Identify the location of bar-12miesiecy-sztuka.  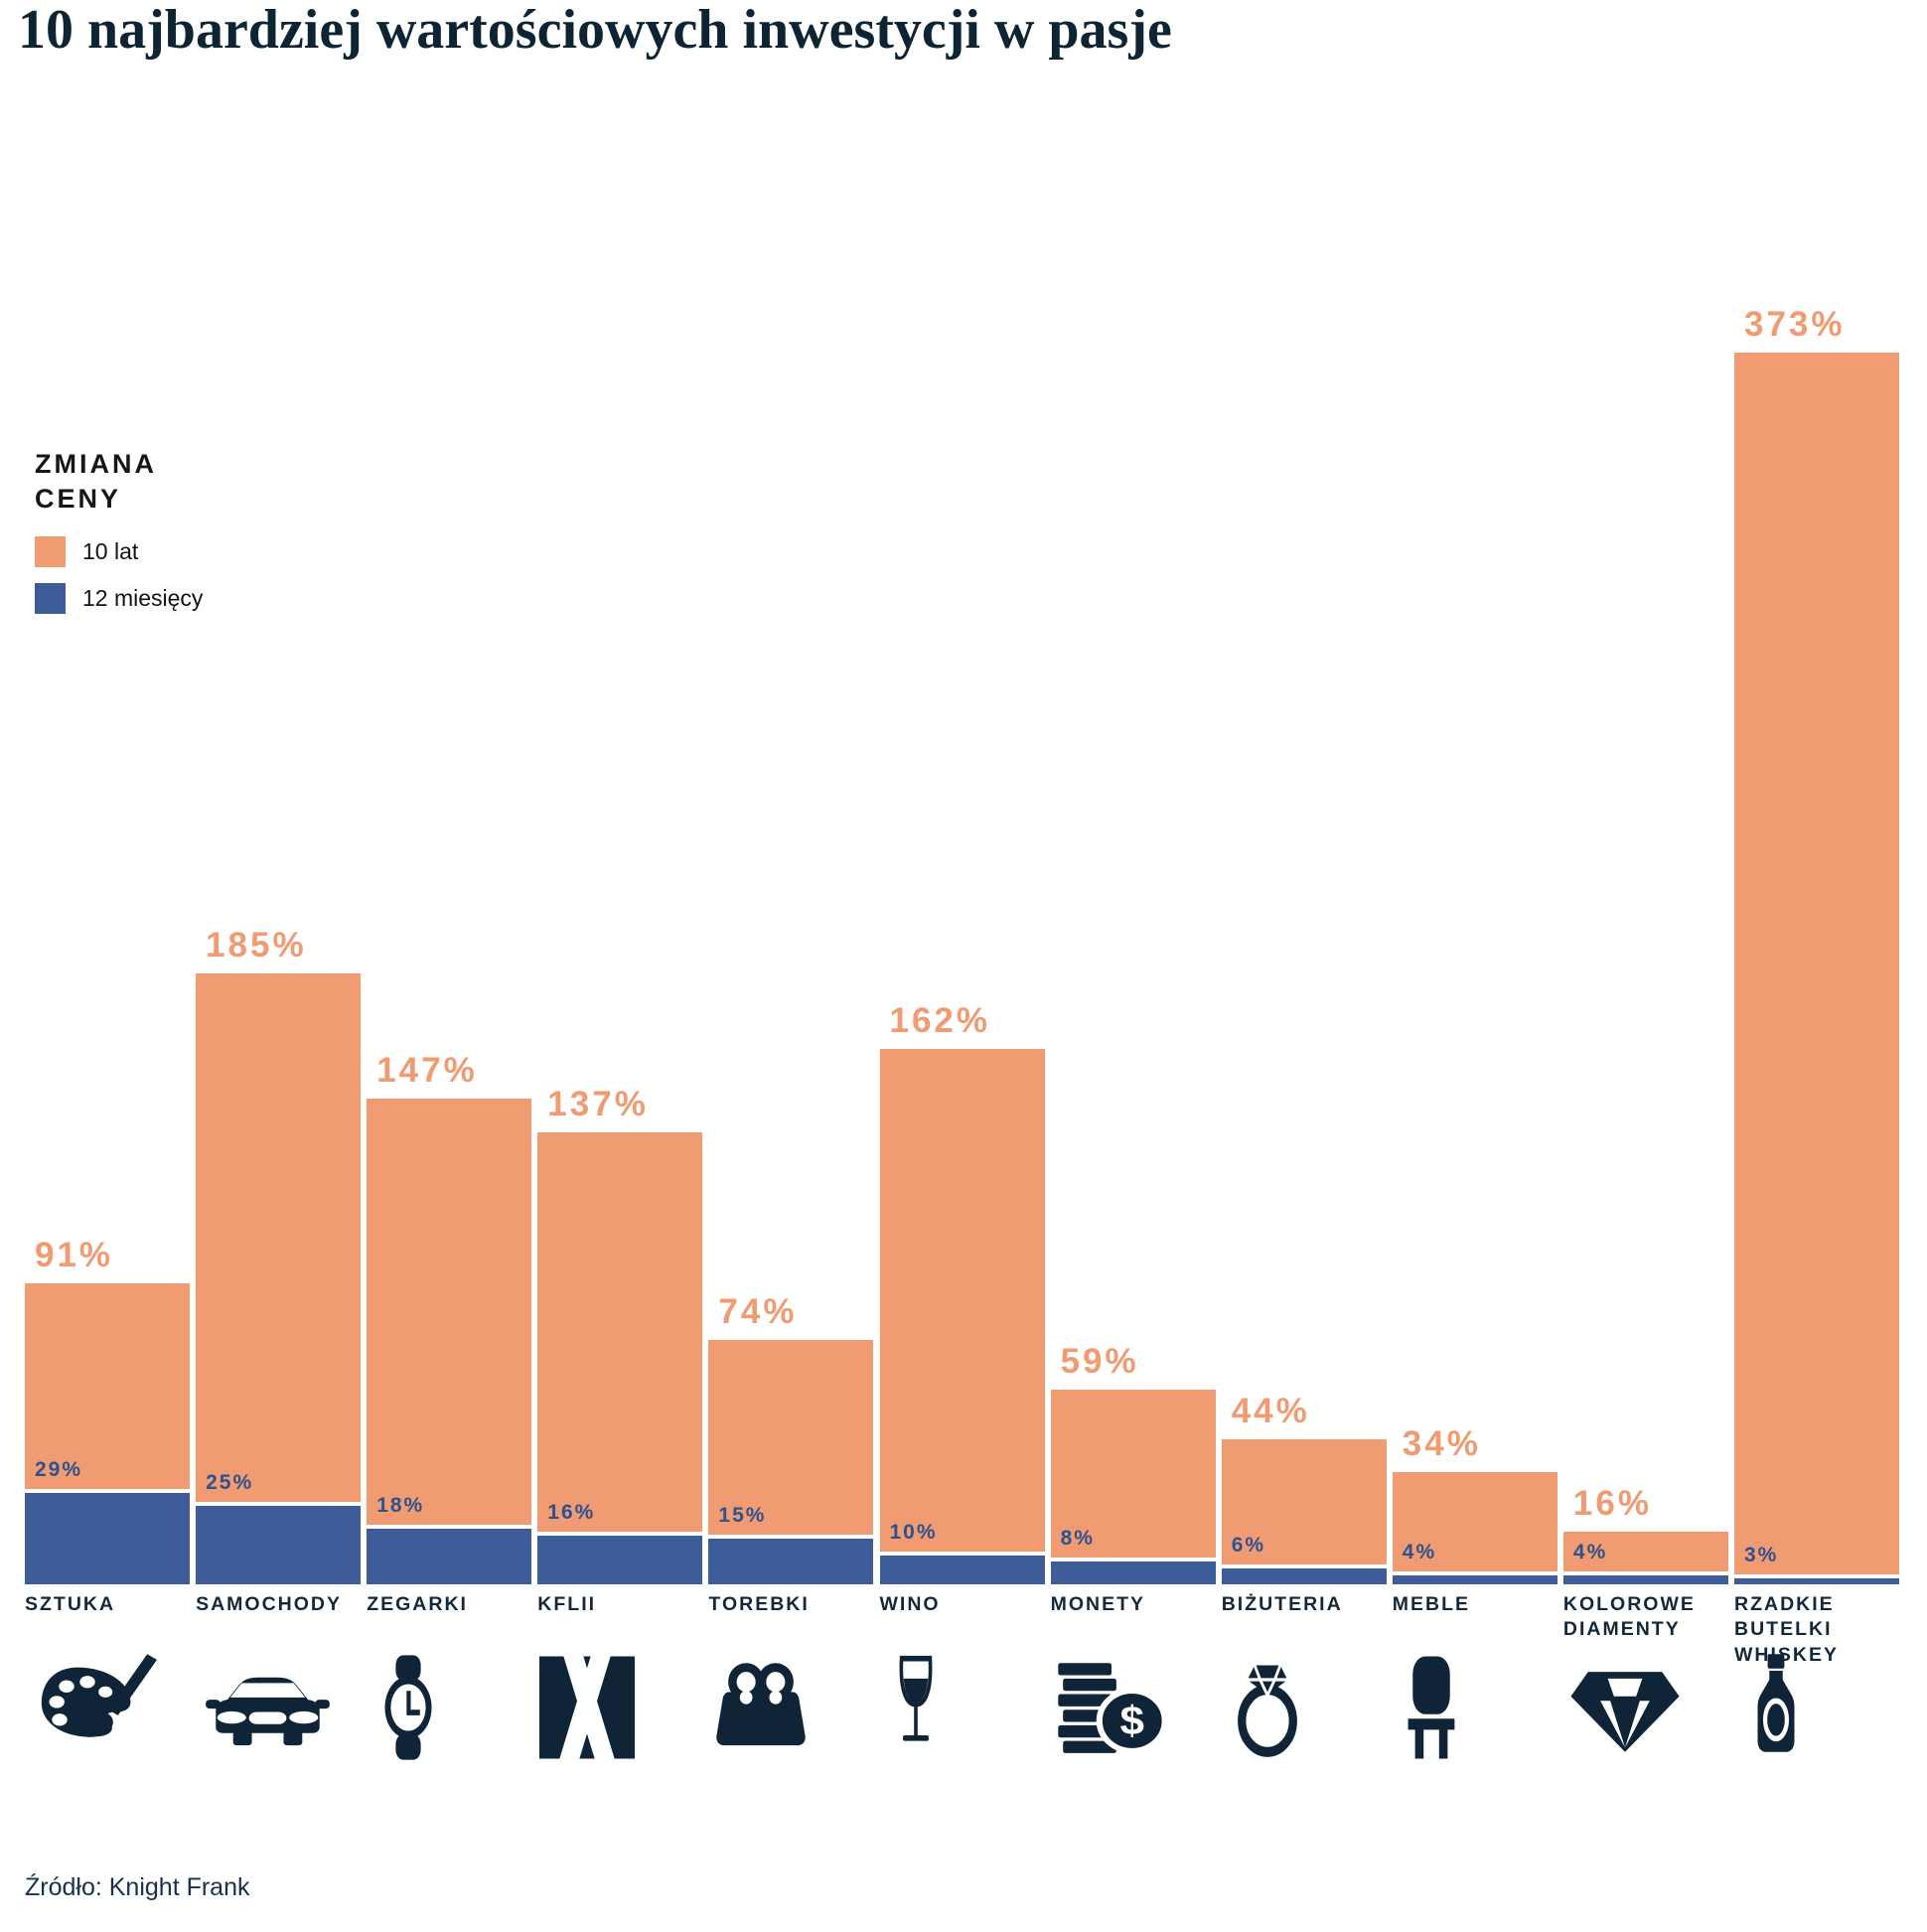
(108, 1536).